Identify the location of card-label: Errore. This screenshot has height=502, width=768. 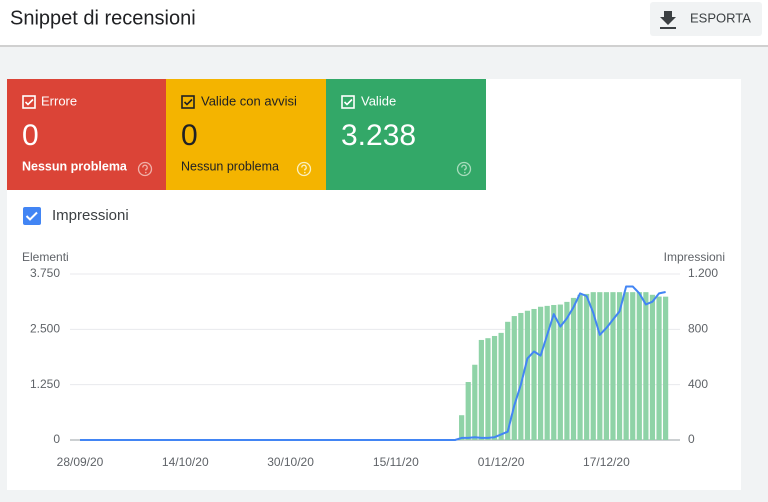
(59, 100).